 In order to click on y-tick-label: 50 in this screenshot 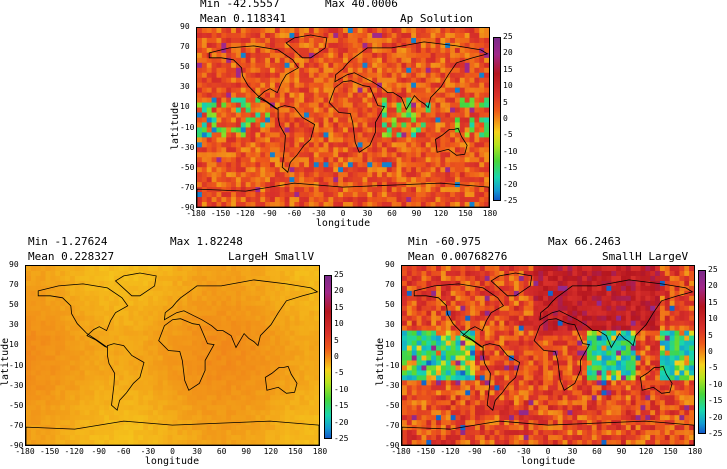, I will do `click(185, 67)`.